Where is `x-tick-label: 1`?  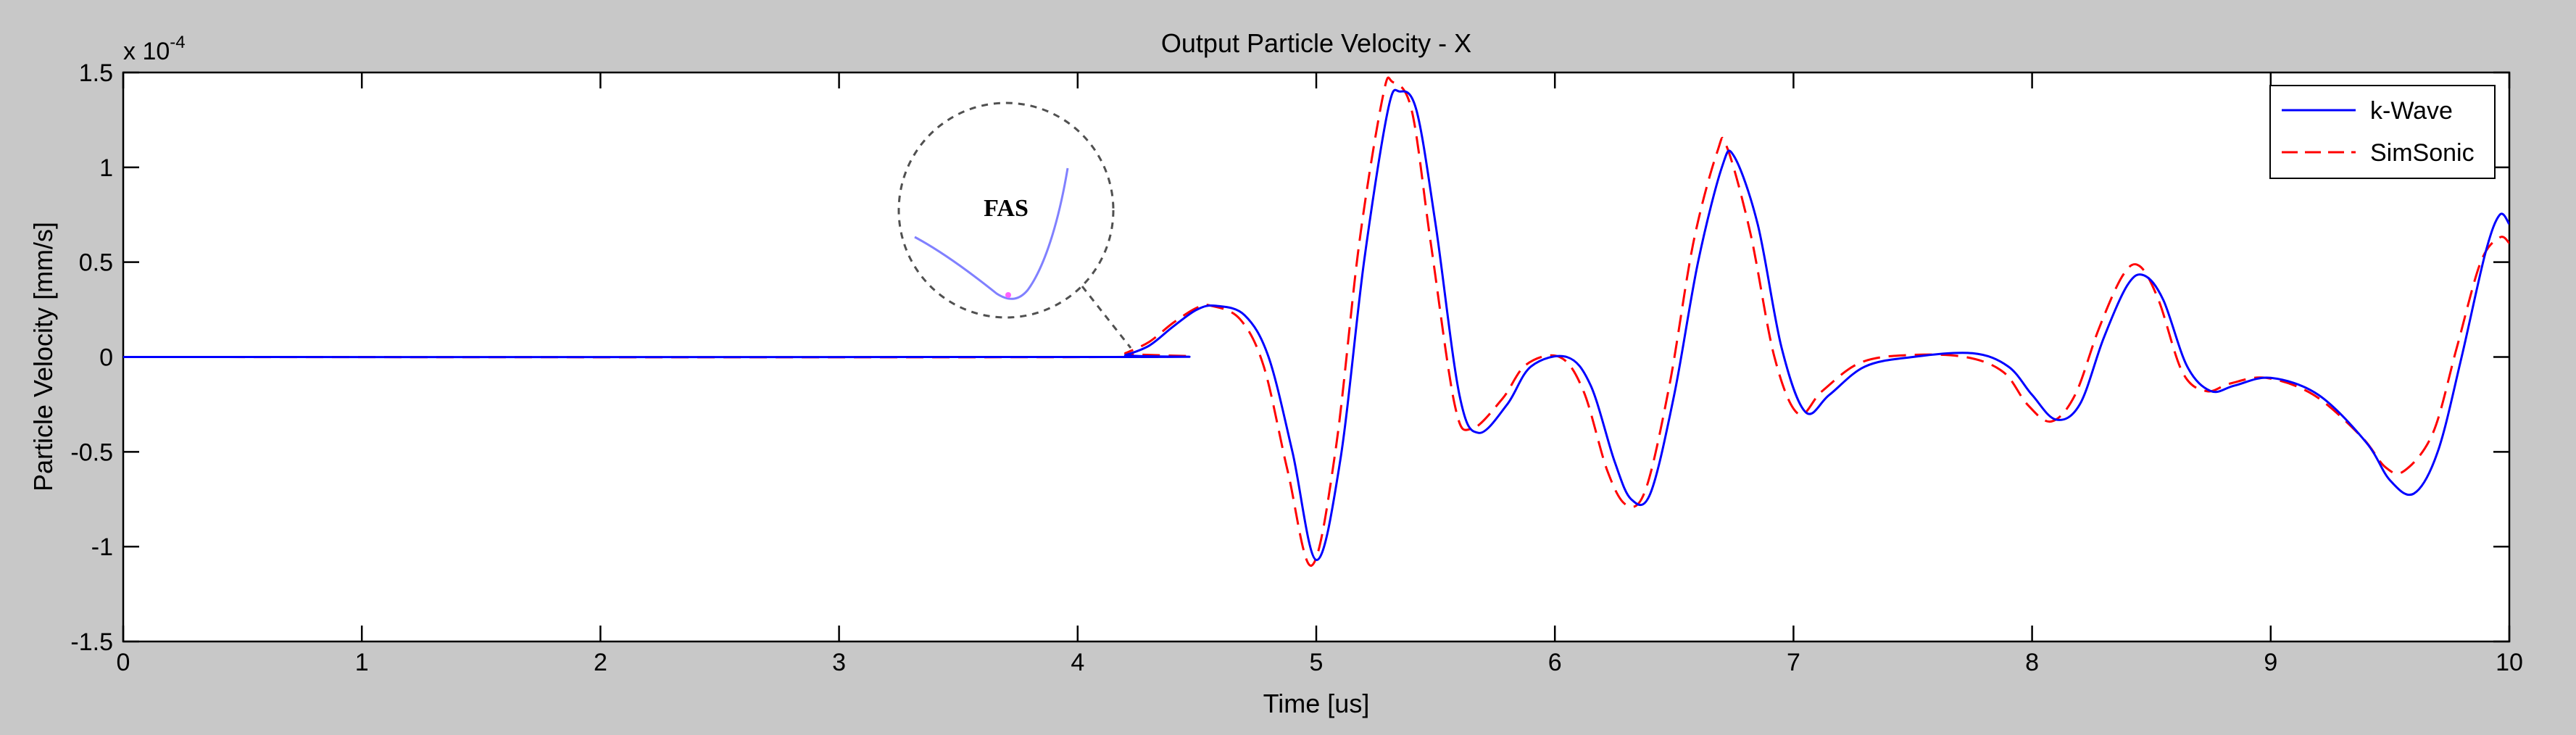
x-tick-label: 1 is located at coordinates (362, 663).